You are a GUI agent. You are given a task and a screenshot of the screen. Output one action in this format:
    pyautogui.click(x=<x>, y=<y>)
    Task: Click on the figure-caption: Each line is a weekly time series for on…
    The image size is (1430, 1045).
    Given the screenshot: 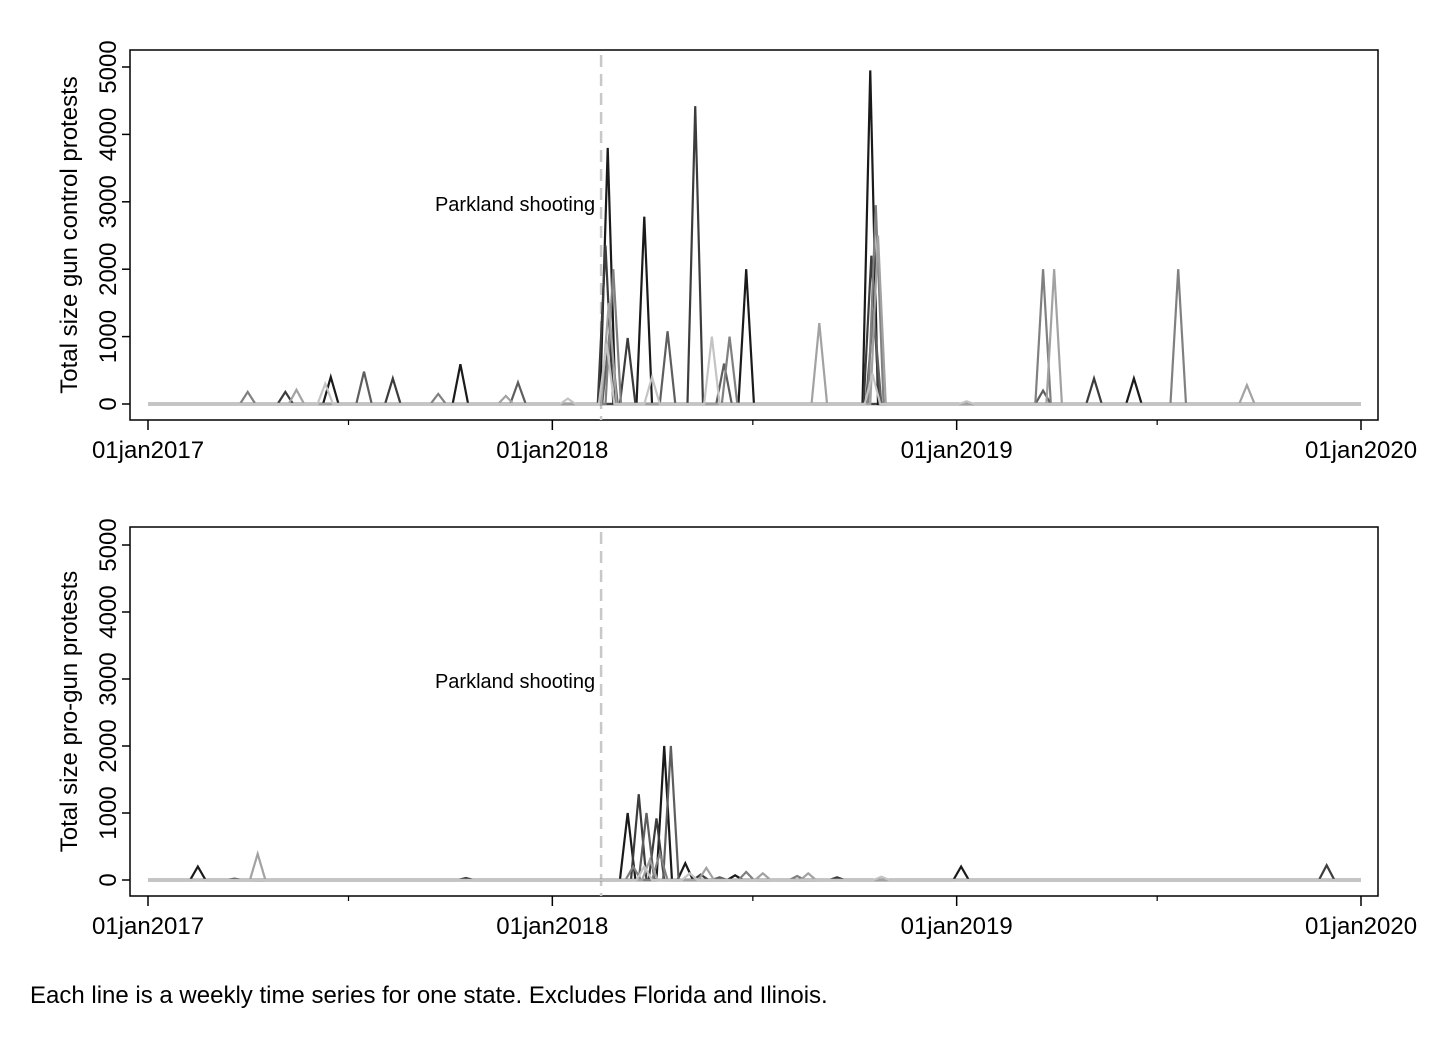 What is the action you would take?
    pyautogui.click(x=429, y=995)
    